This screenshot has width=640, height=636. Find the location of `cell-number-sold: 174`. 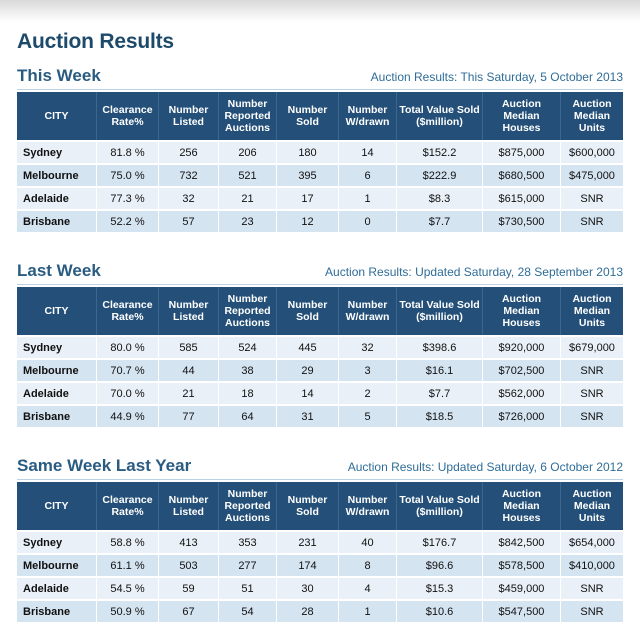

cell-number-sold: 174 is located at coordinates (308, 564).